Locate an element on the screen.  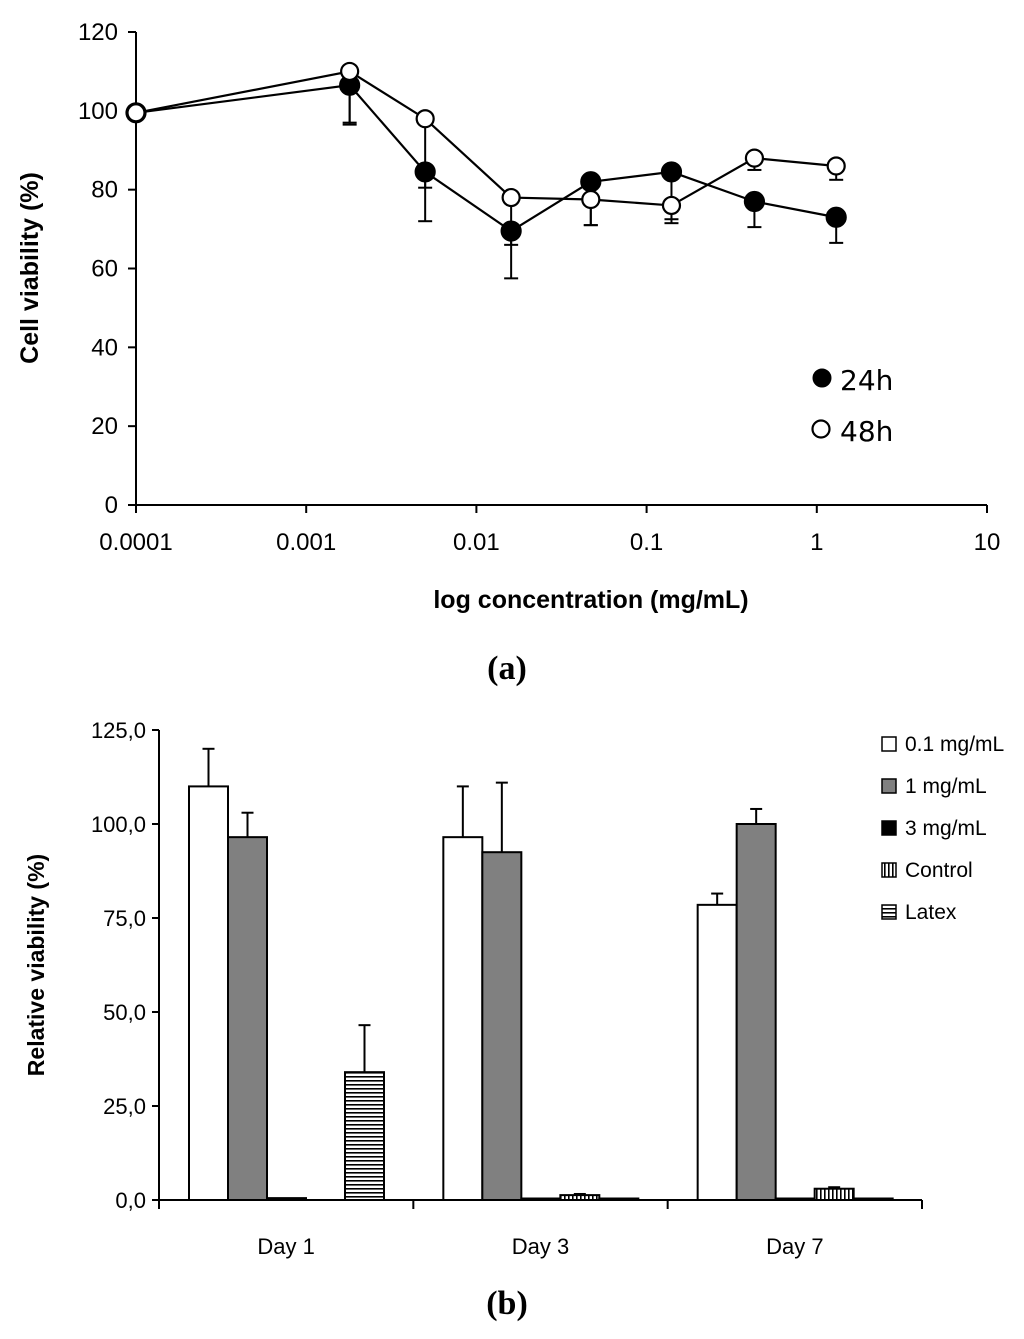
bar-day-7-latex is located at coordinates (873, 1199).